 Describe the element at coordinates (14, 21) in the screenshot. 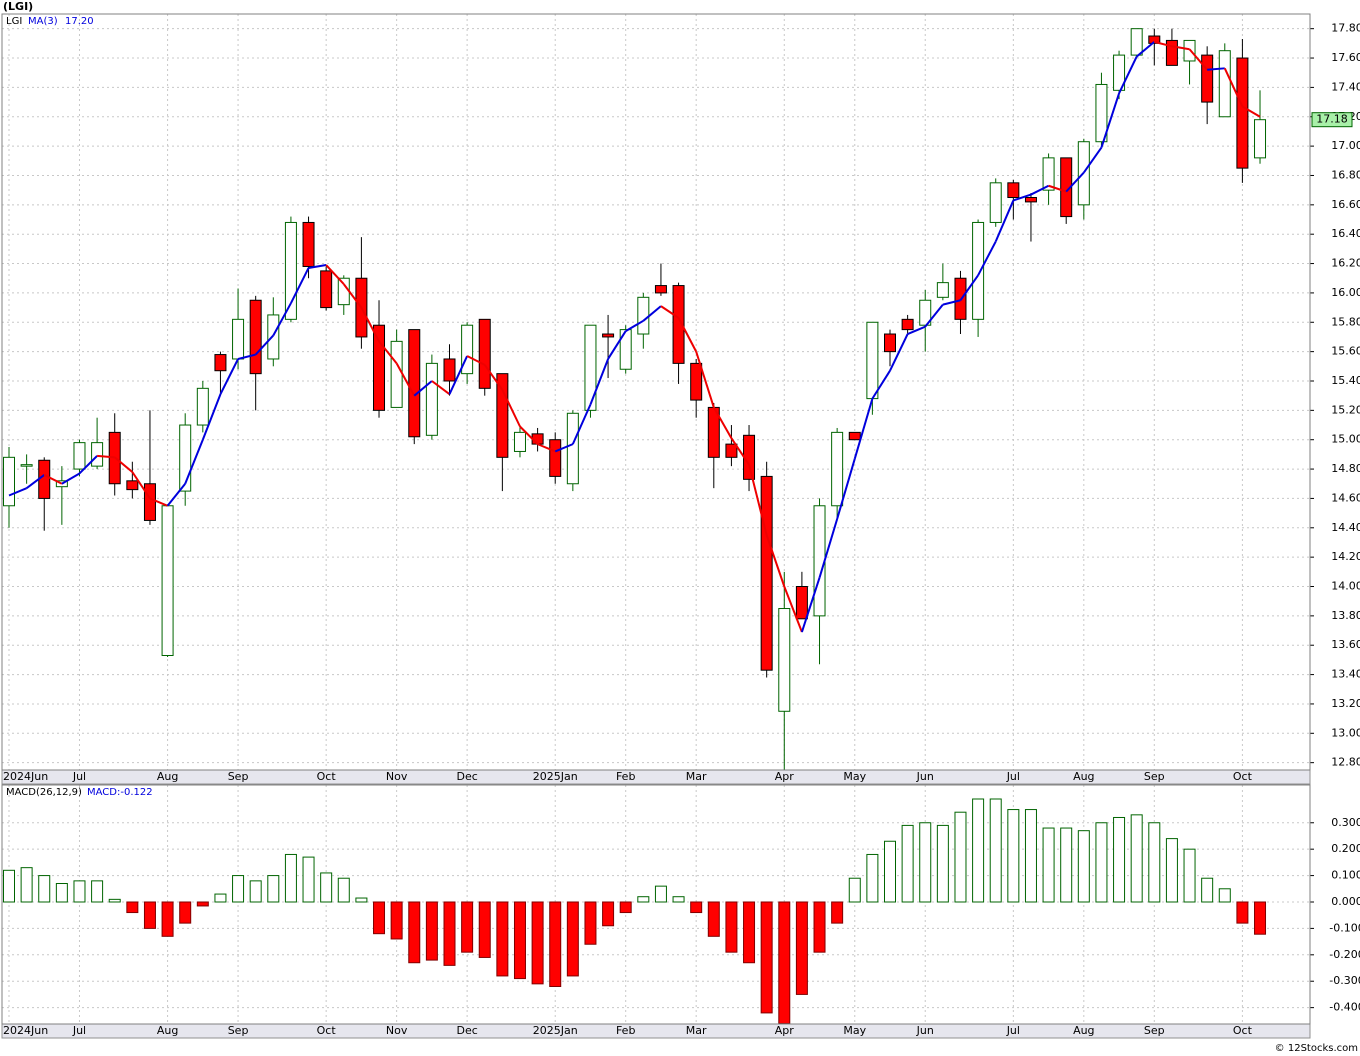

I see `legend-symbol: LGI` at that location.